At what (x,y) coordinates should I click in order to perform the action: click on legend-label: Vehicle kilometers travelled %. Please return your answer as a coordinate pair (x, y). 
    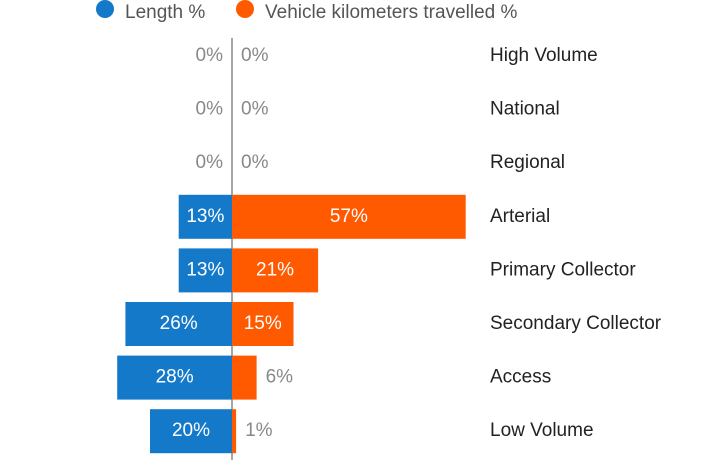
    Looking at the image, I should click on (391, 12).